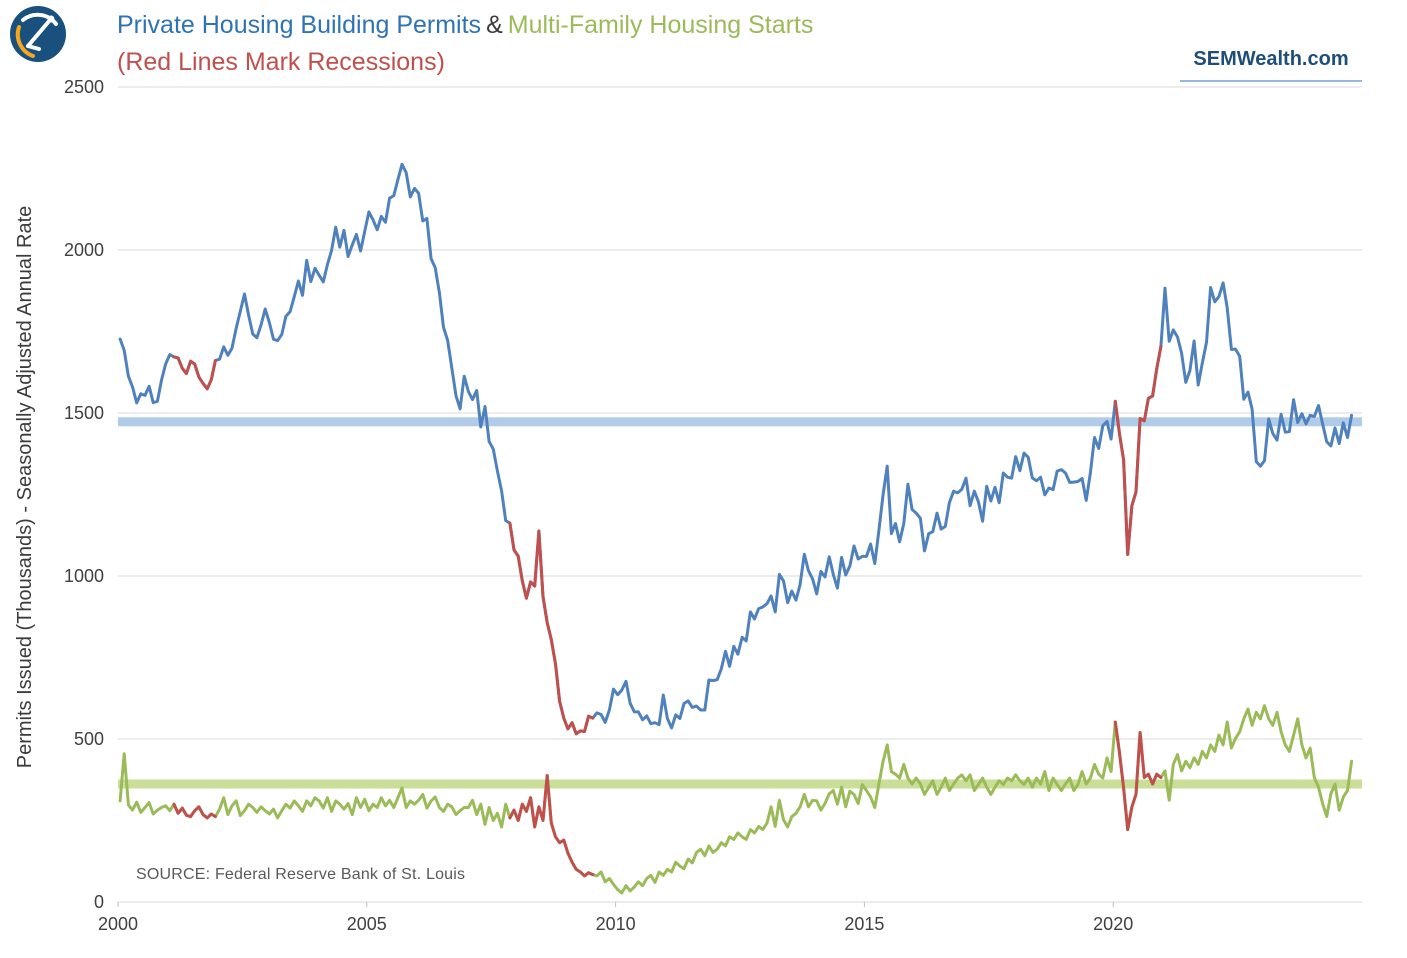 This screenshot has width=1407, height=958. What do you see at coordinates (281, 62) in the screenshot?
I see `chart-subtitle: (Red Lines Mark Recessions)` at bounding box center [281, 62].